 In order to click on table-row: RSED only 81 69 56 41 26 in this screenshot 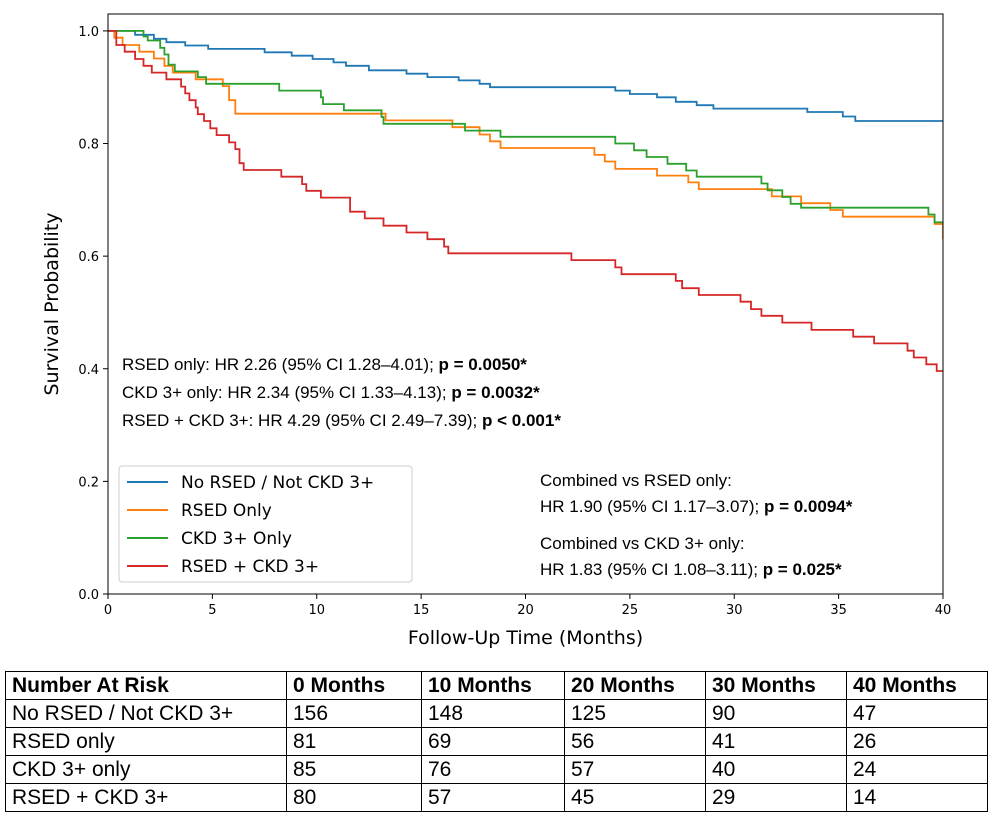, I will do `click(496, 741)`.